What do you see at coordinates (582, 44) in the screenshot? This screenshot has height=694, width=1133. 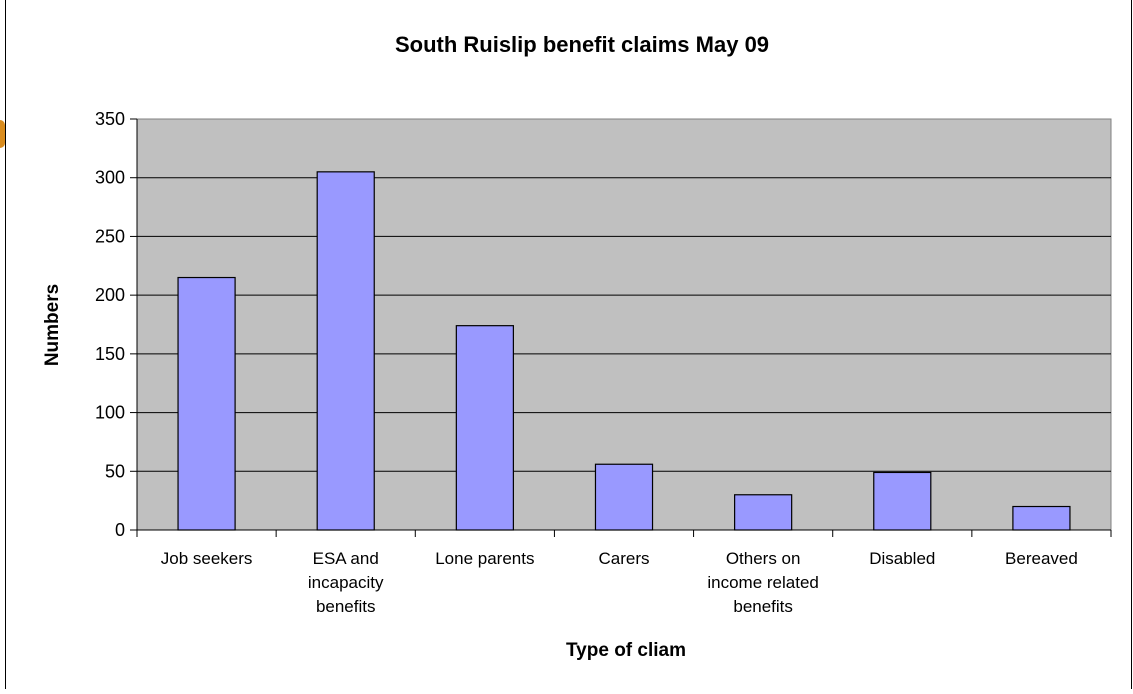 I see `chart-title: South Ruislip benefit claims May 09` at bounding box center [582, 44].